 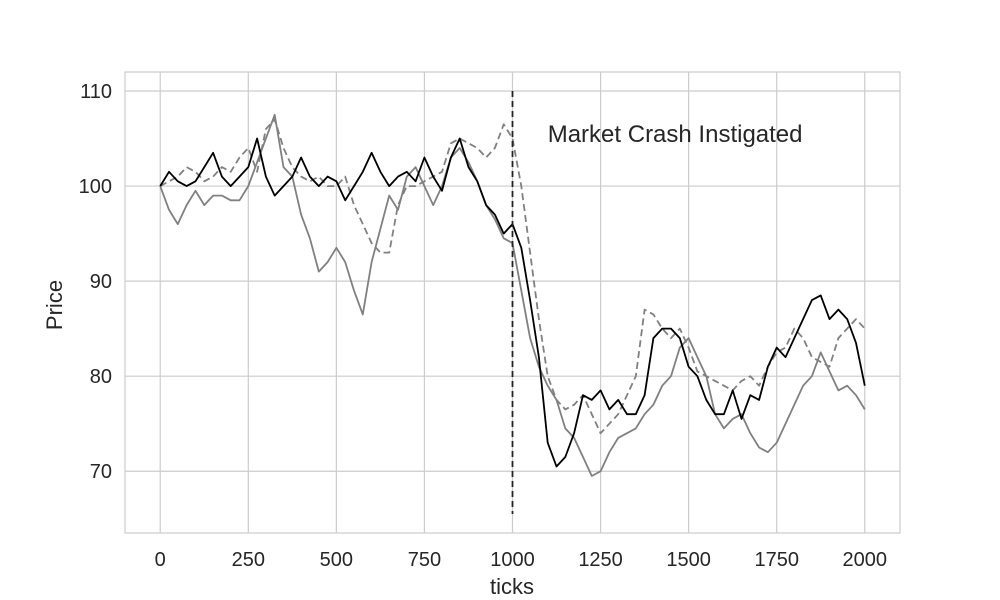 What do you see at coordinates (95, 187) in the screenshot?
I see `y-tick-label: 100` at bounding box center [95, 187].